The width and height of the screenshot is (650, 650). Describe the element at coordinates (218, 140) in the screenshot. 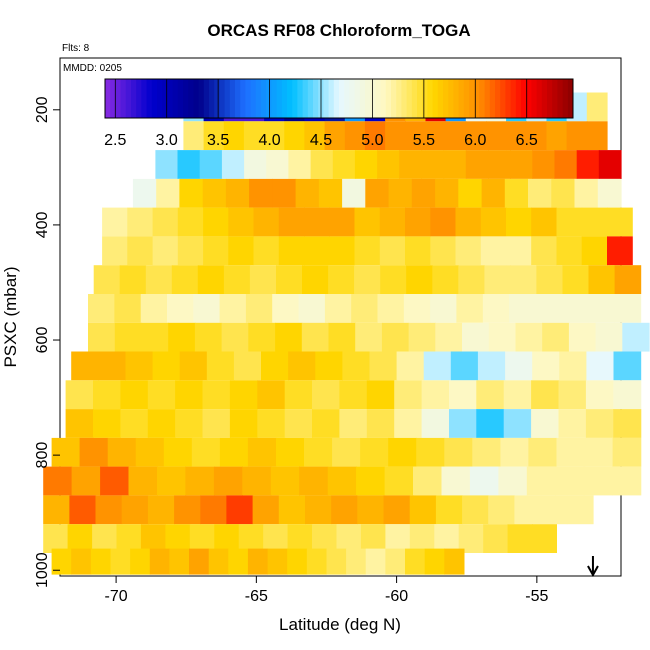

I see `colorbar-tick-label: 3.5` at that location.